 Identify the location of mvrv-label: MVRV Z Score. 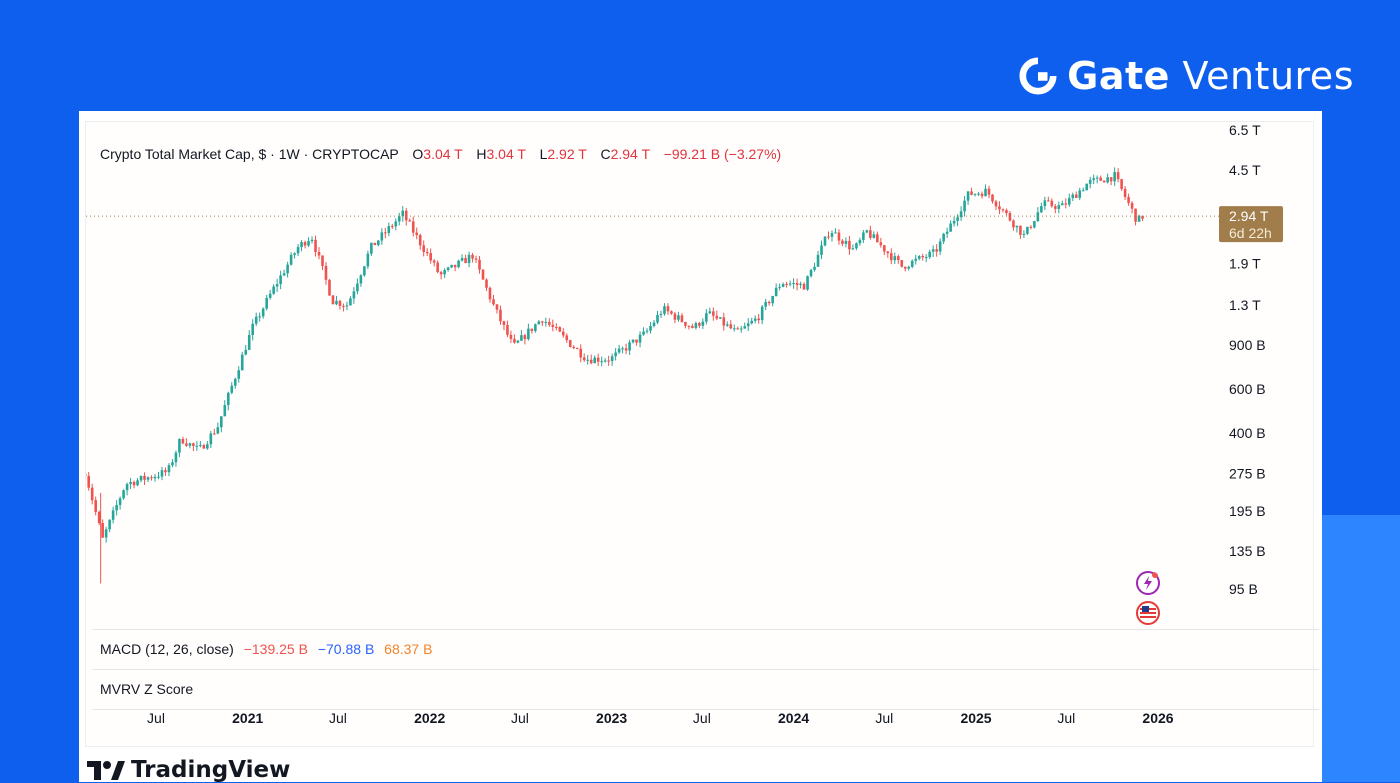
(147, 689).